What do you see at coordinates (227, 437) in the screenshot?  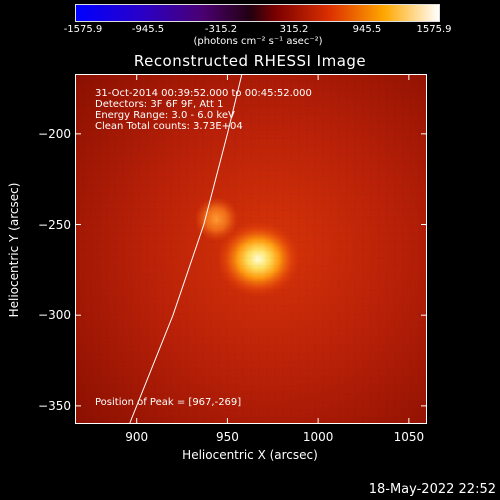 I see `x-tick-label: 950` at bounding box center [227, 437].